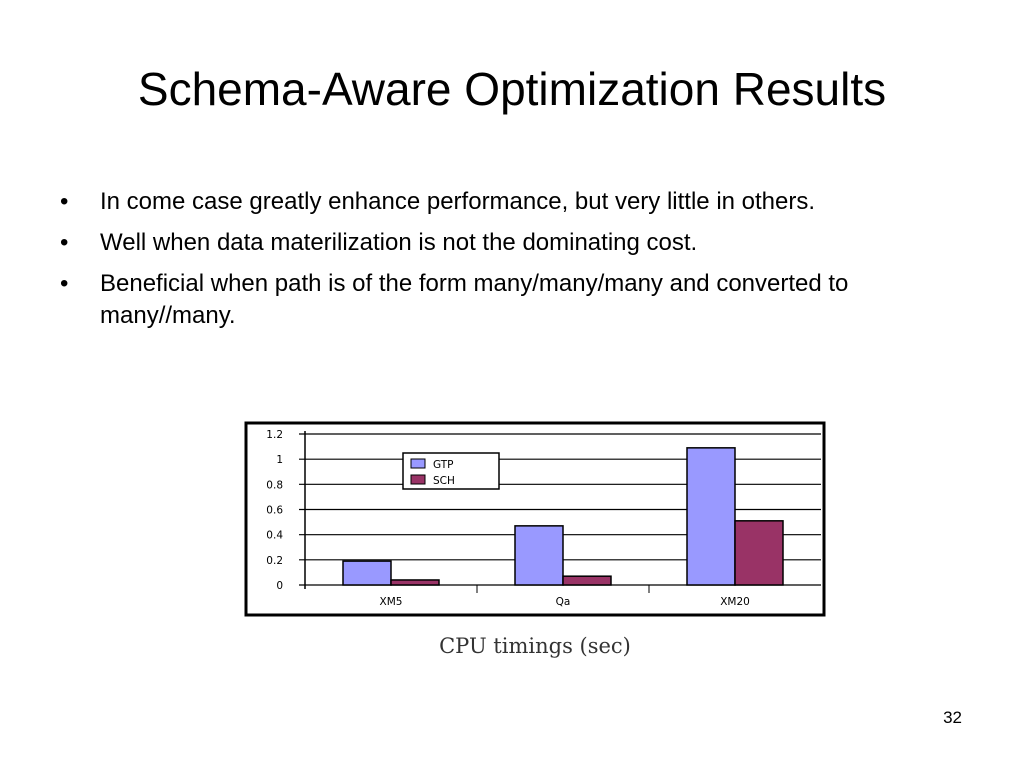  Describe the element at coordinates (274, 435) in the screenshot. I see `y-tick-label: 1.2` at that location.